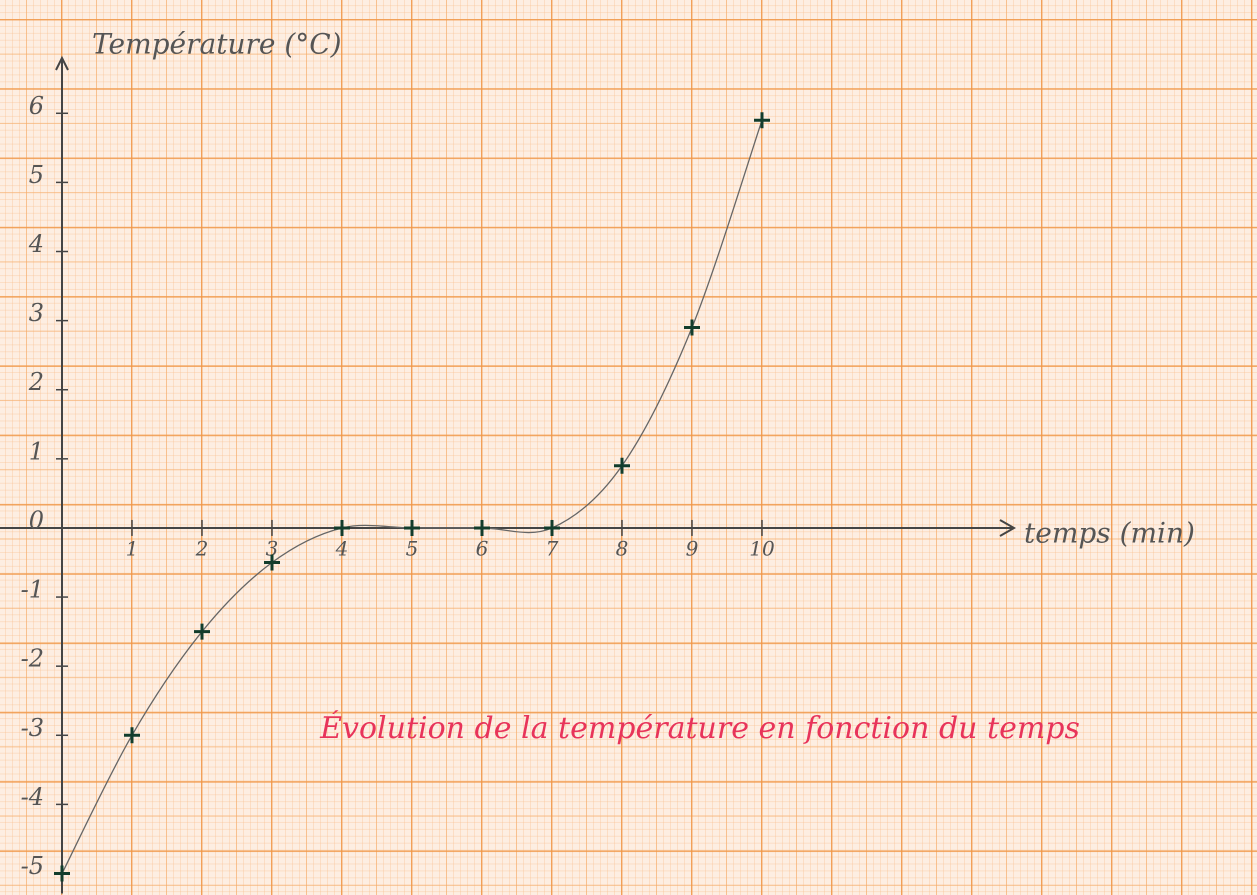 The image size is (1257, 895). I want to click on x-axis-label: temps (min), so click(1109, 533).